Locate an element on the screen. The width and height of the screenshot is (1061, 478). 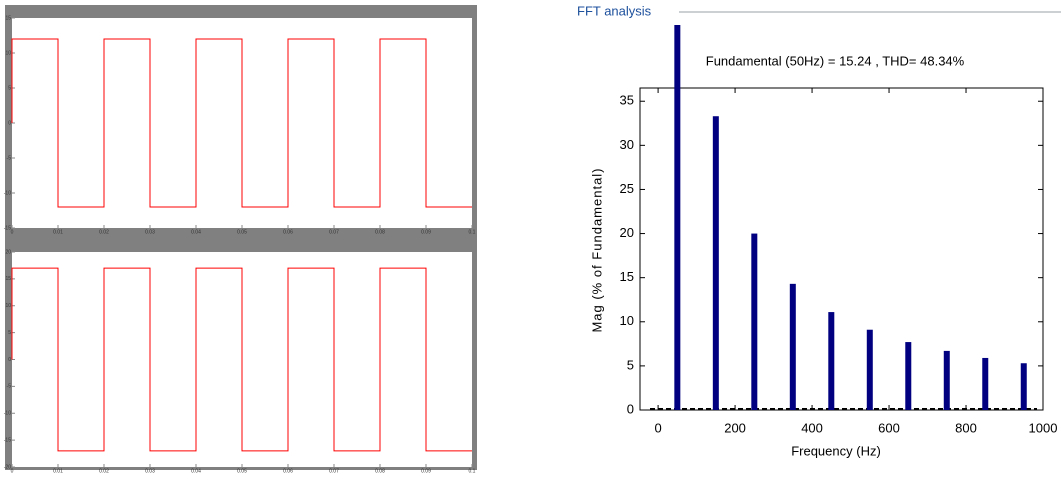
x-axis-label: Frequency (Hz) is located at coordinates (836, 450).